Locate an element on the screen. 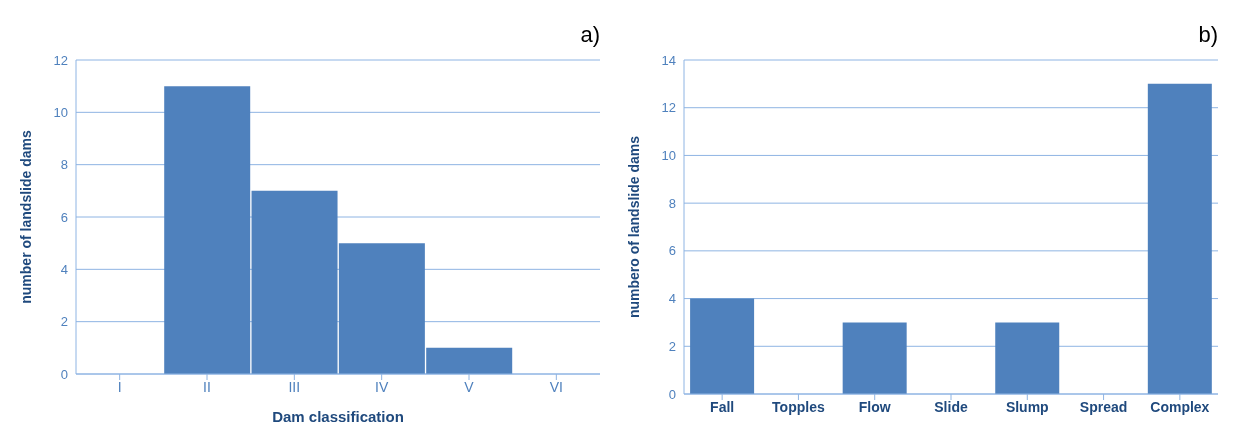  x-tick-label: Flow is located at coordinates (874, 406).